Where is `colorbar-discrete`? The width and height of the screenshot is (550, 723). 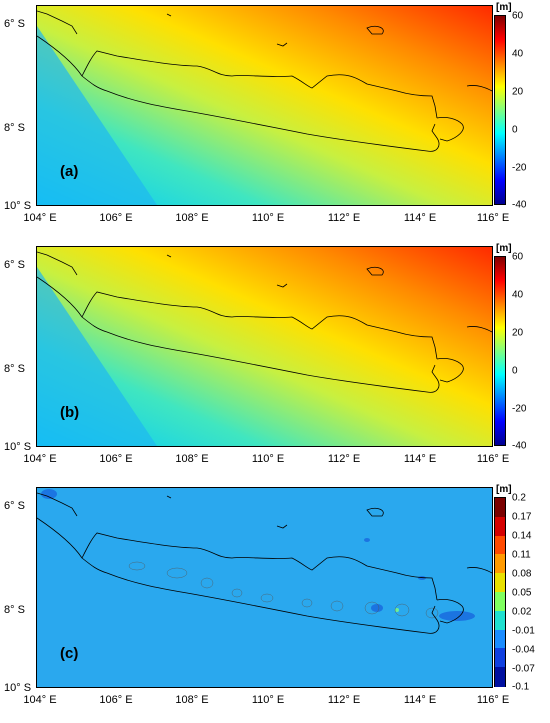 colorbar-discrete is located at coordinates (500, 592).